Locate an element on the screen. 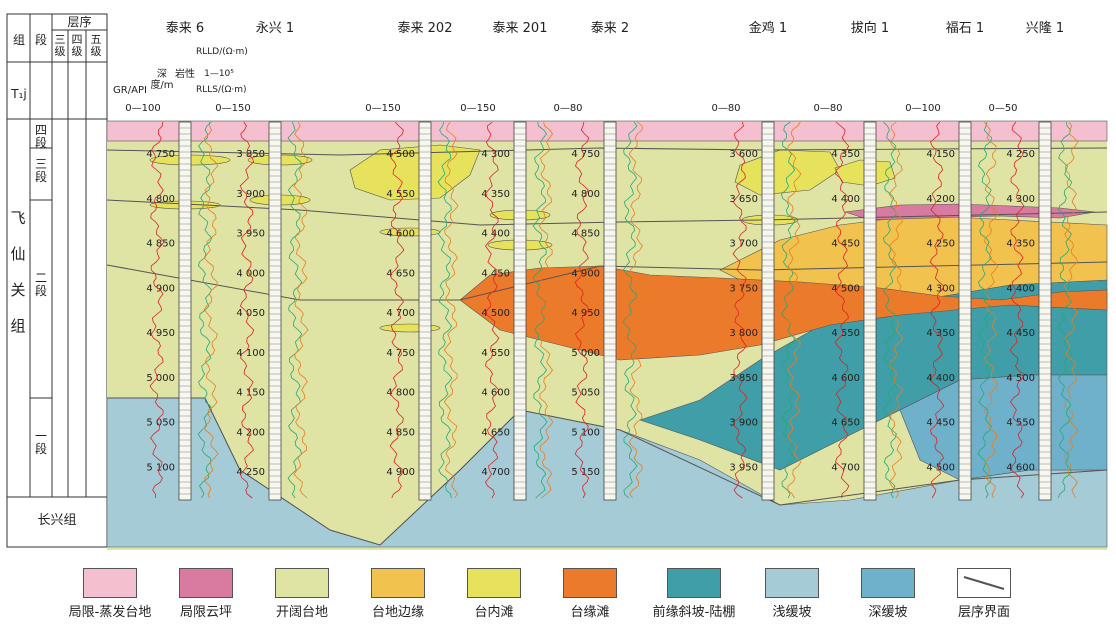 The height and width of the screenshot is (627, 1116). legend-label: 台内滩 is located at coordinates (494, 612).